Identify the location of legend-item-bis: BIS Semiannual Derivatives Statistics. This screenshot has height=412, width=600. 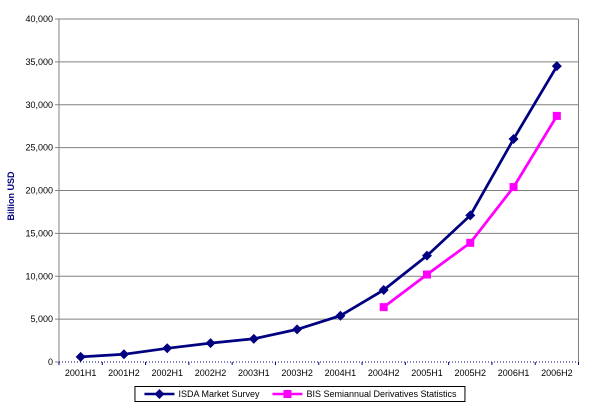
(364, 394).